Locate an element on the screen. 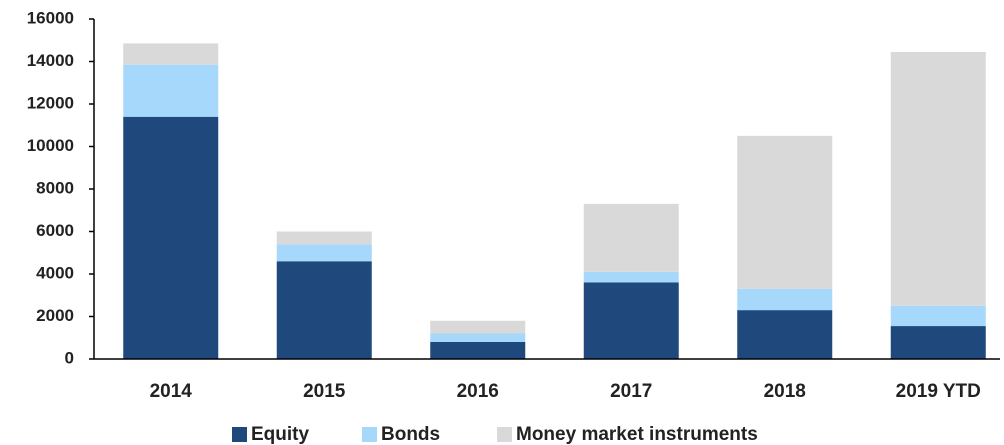 The height and width of the screenshot is (445, 1004). y-tick-label: 0 is located at coordinates (69, 357).